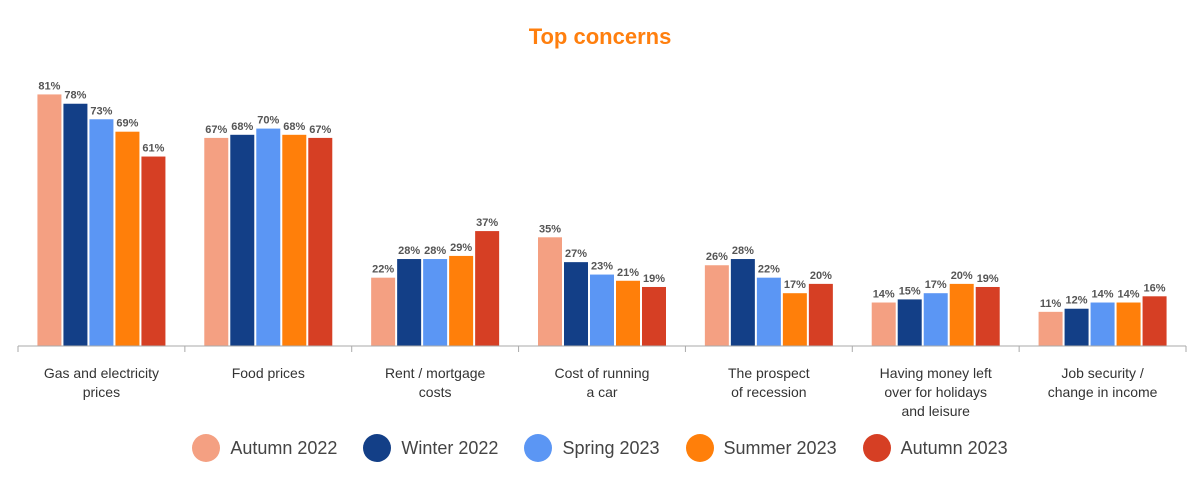  Describe the element at coordinates (935, 392) in the screenshot. I see `category-label: over for holidays` at that location.